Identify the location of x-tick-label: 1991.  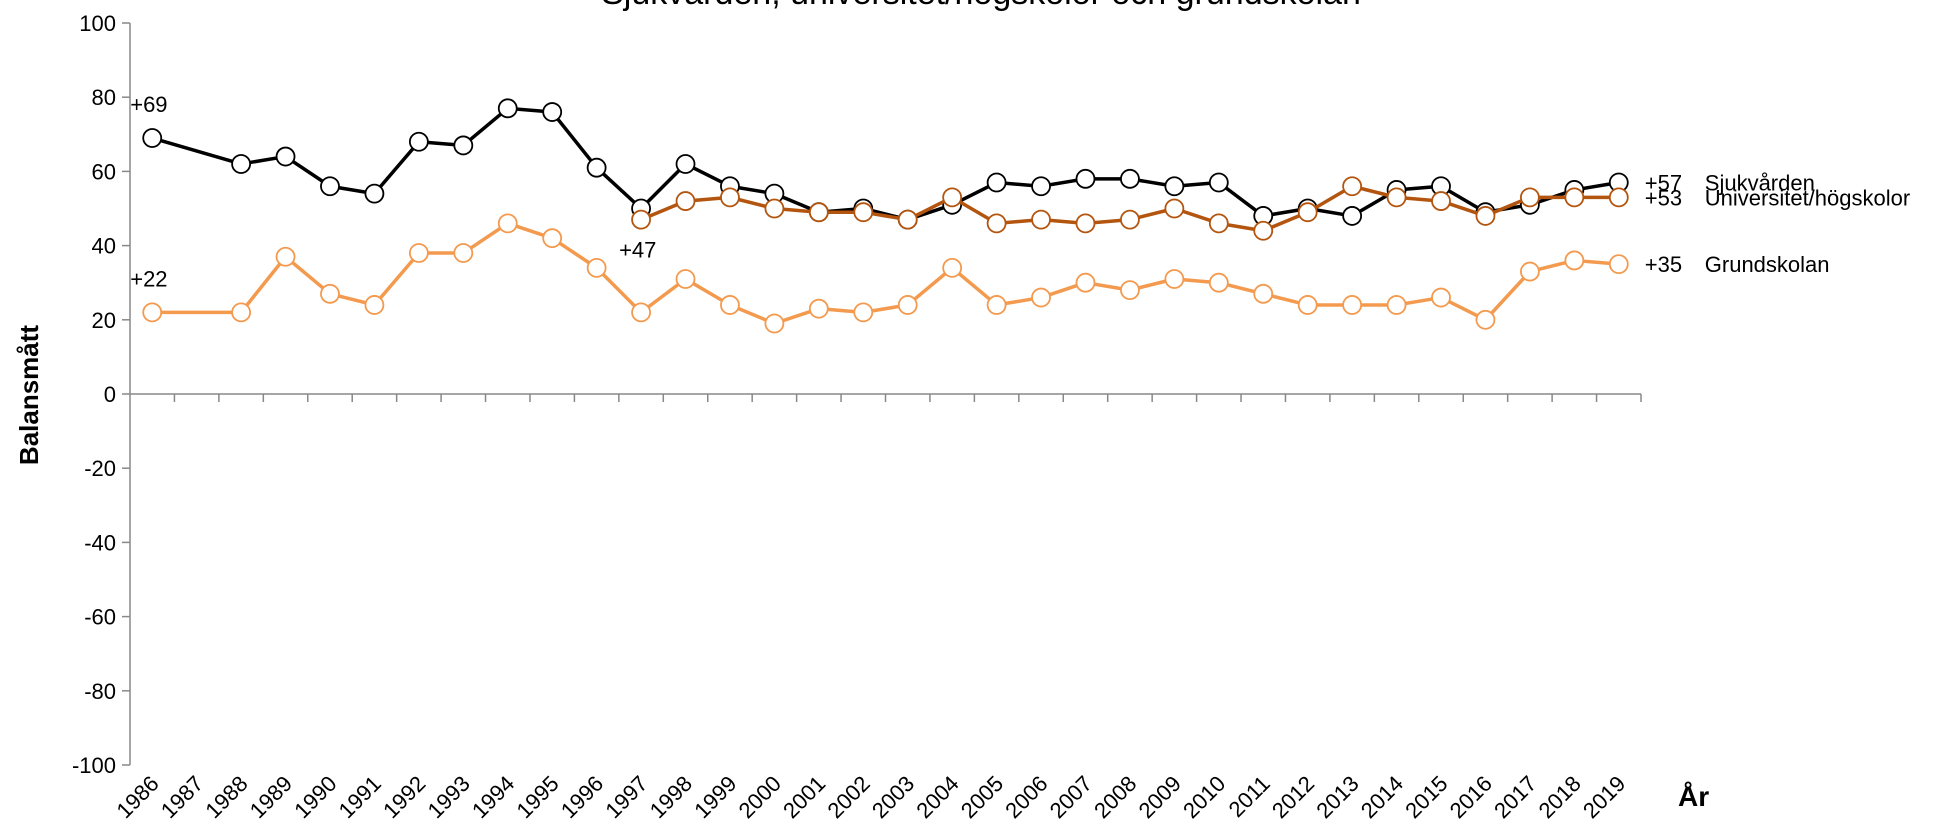
(360, 797).